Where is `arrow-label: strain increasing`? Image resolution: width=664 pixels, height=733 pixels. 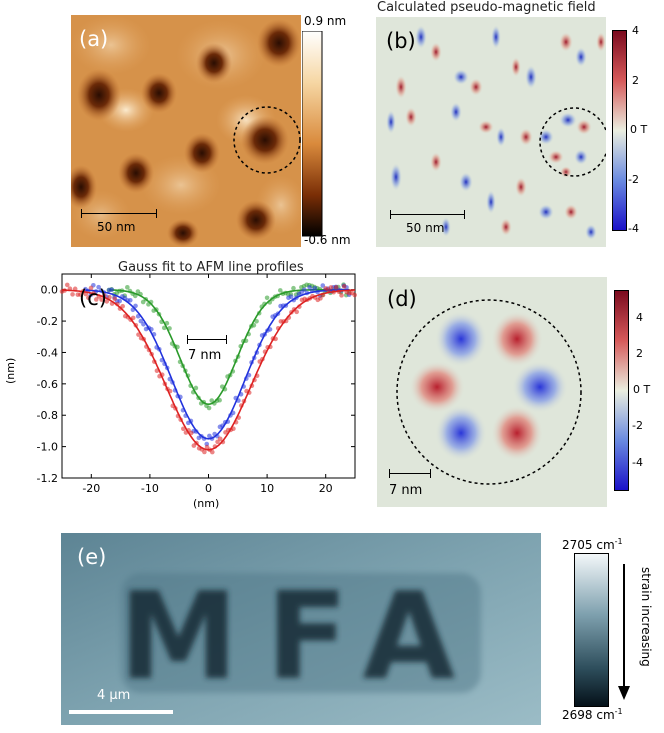
arrow-label: strain increasing is located at coordinates (646, 617).